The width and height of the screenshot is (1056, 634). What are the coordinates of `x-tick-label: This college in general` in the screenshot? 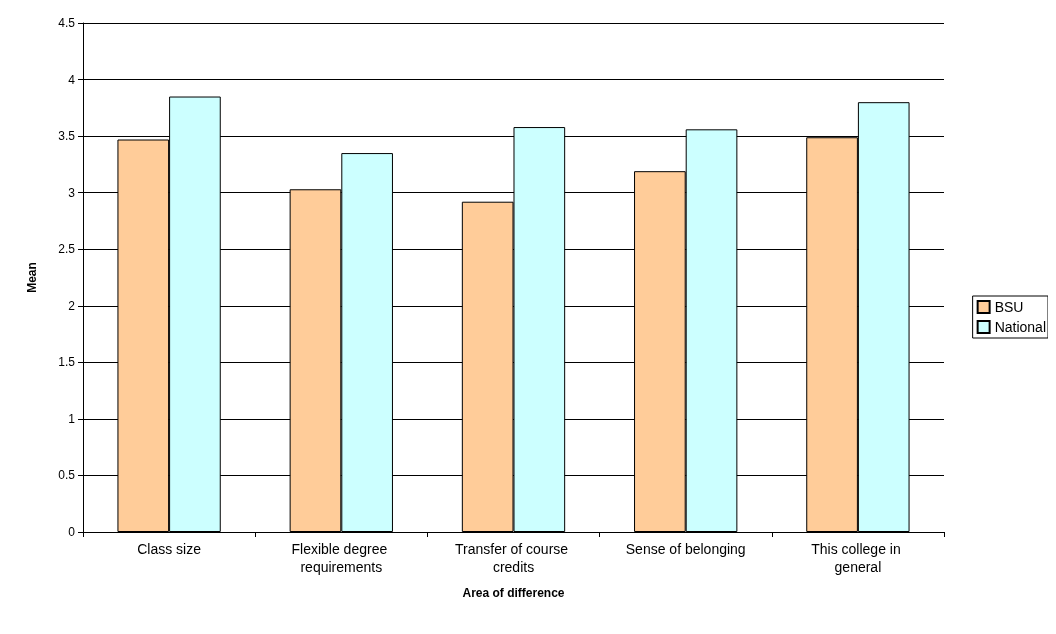 It's located at (858, 558).